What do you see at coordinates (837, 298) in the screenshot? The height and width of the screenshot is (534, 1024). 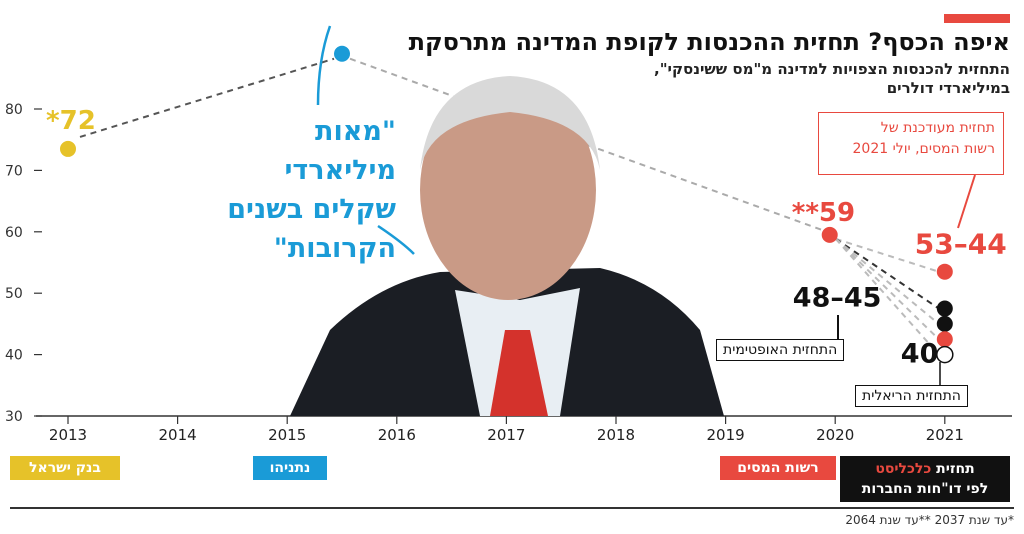 I see `data-label: 48–45` at bounding box center [837, 298].